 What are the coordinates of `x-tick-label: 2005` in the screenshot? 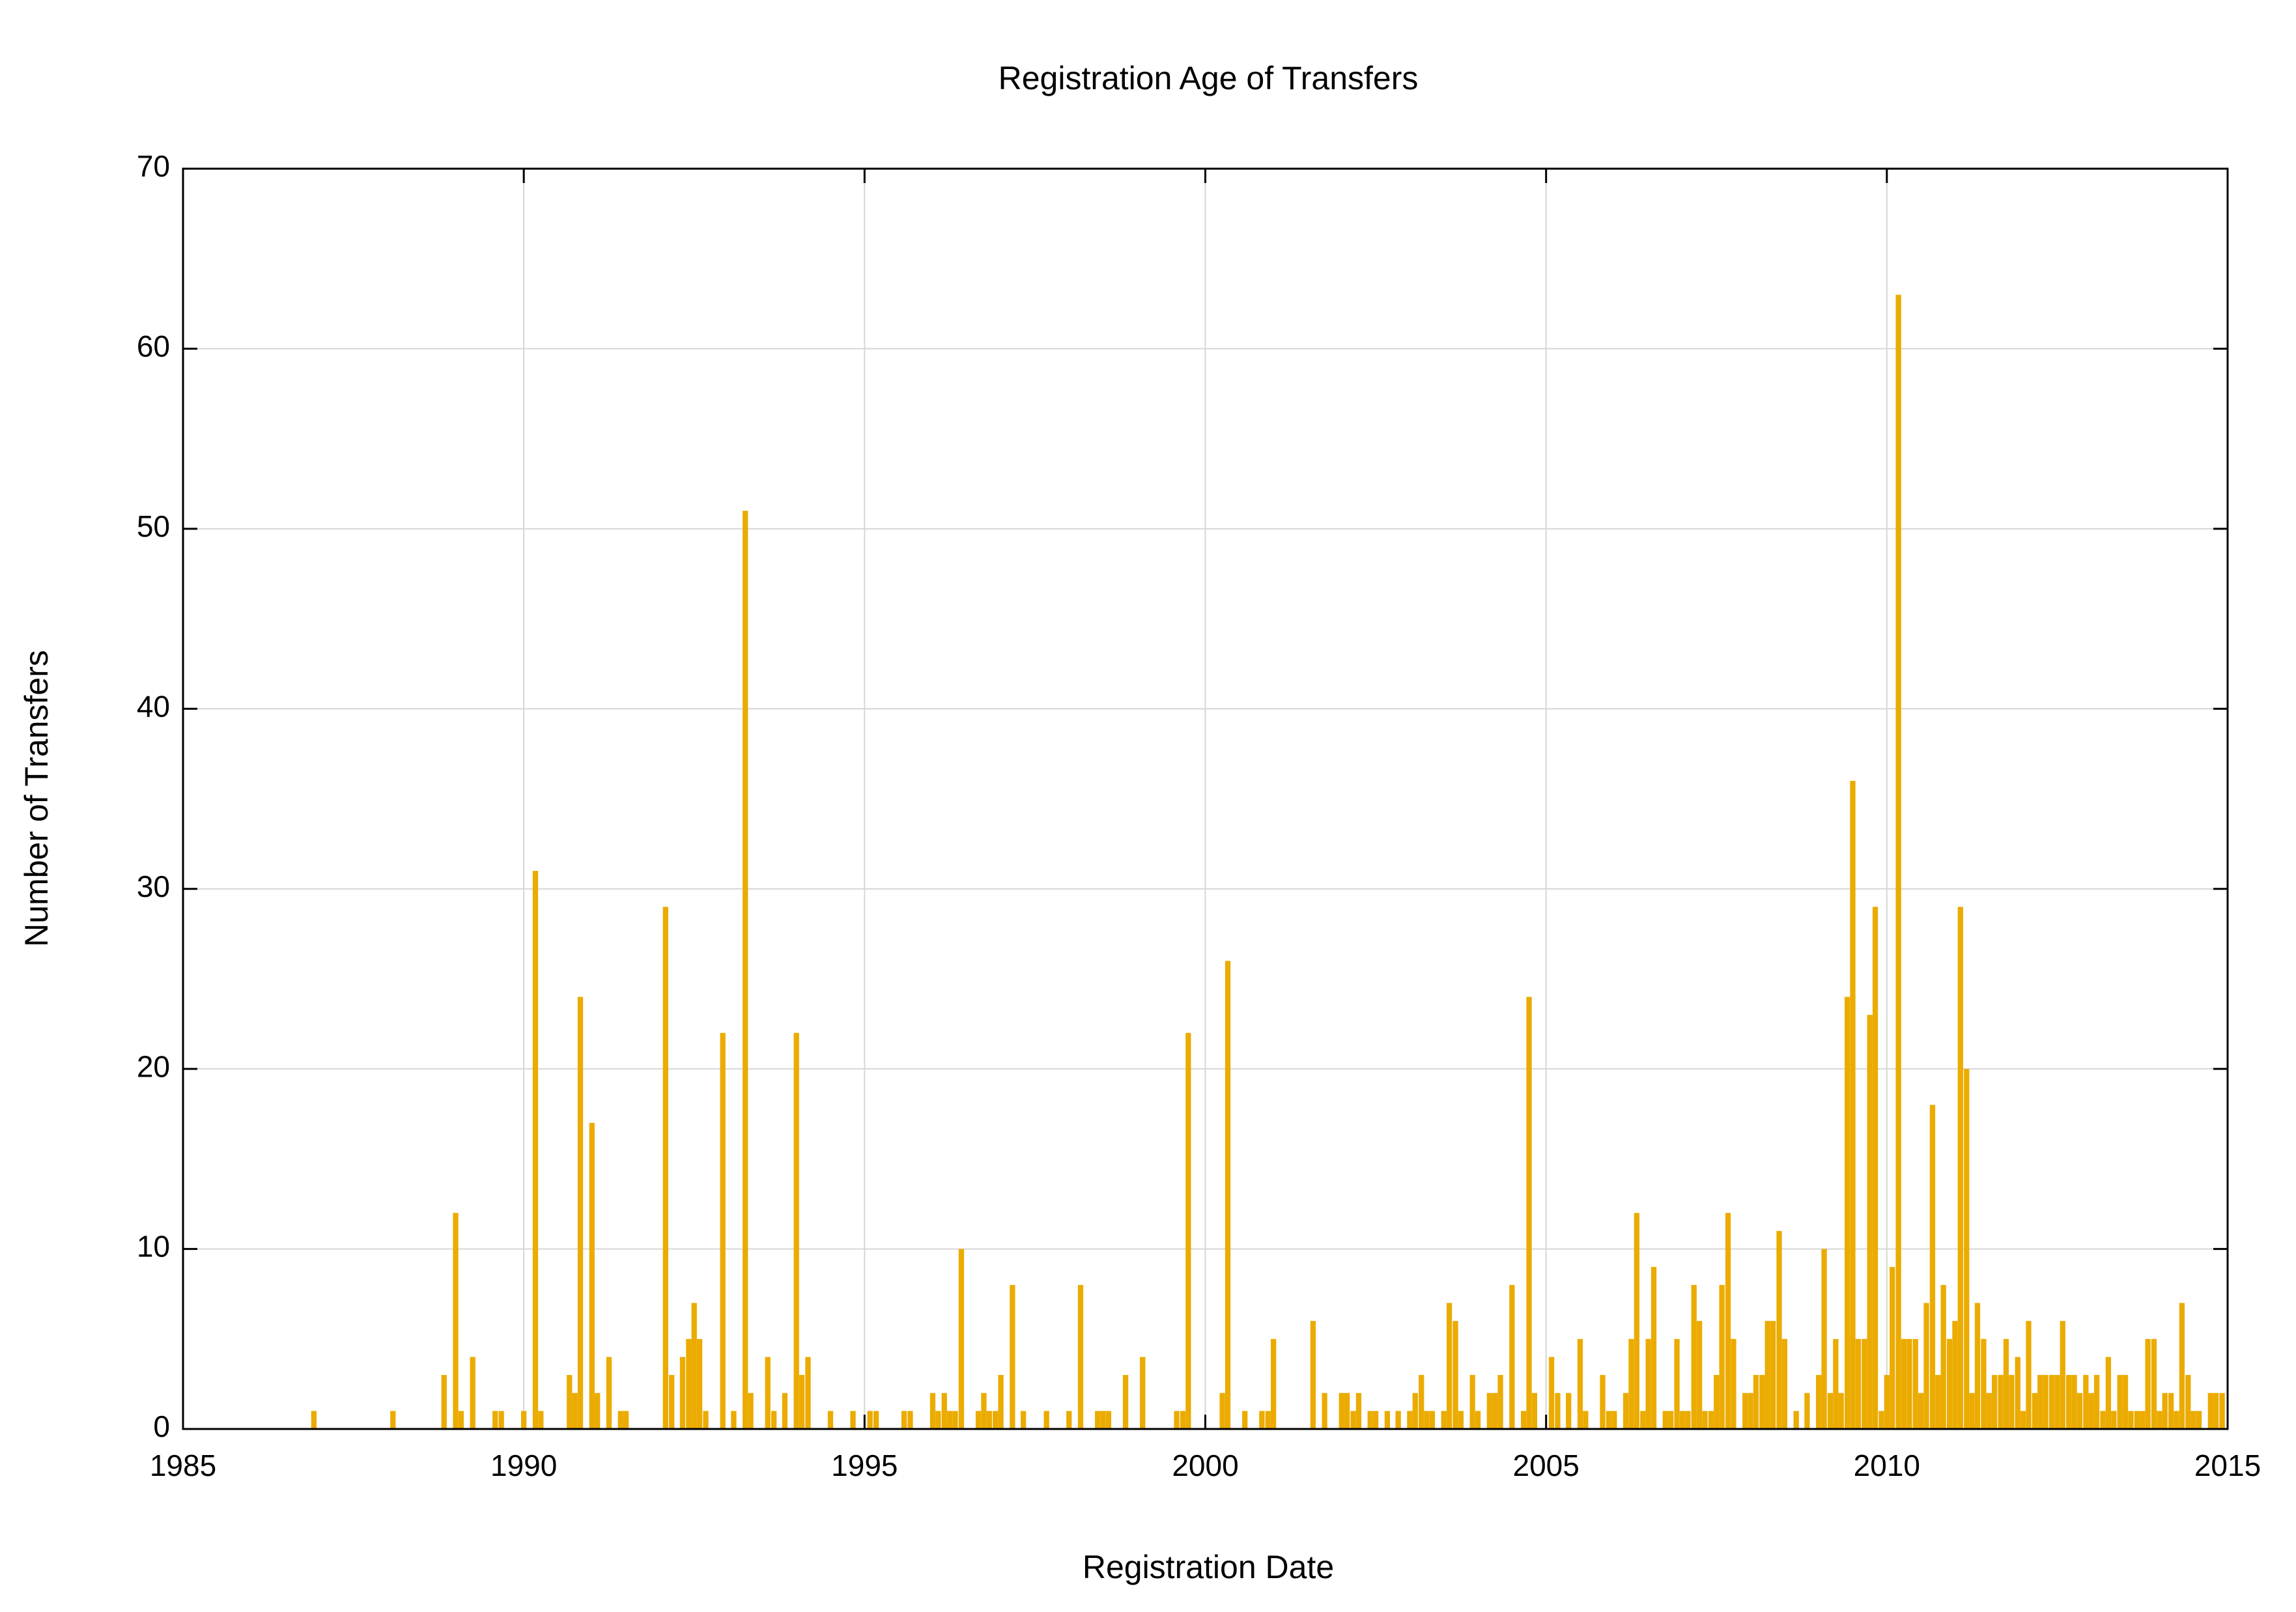 It's located at (1545, 1465).